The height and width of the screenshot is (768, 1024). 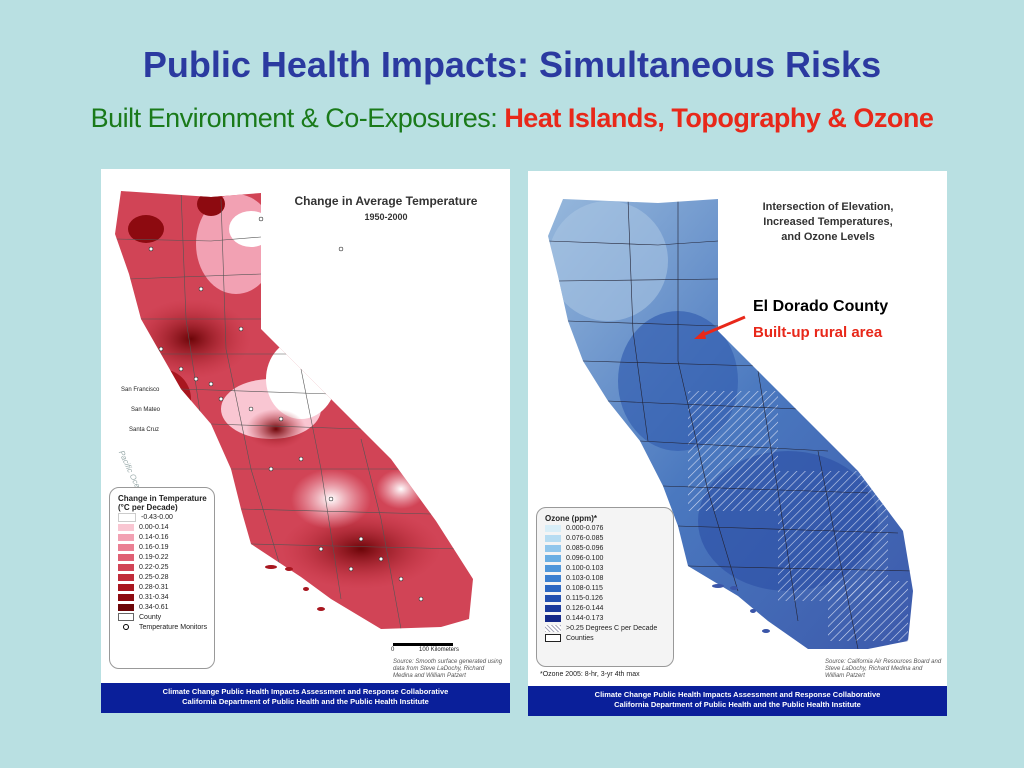 What do you see at coordinates (821, 306) in the screenshot?
I see `el-dorado-label: El Dorado County` at bounding box center [821, 306].